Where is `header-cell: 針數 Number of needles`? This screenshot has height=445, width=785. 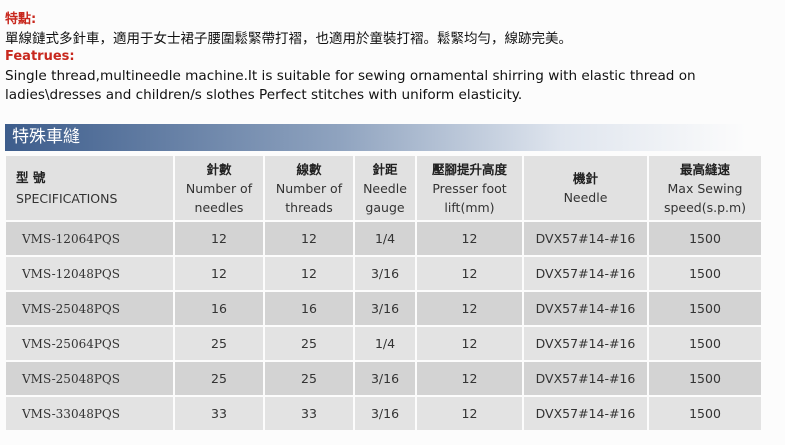 header-cell: 針數 Number of needles is located at coordinates (219, 188).